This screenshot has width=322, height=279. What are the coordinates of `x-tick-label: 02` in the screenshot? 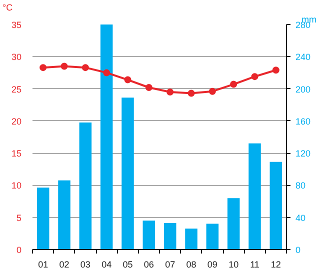 It's located at (64, 265).